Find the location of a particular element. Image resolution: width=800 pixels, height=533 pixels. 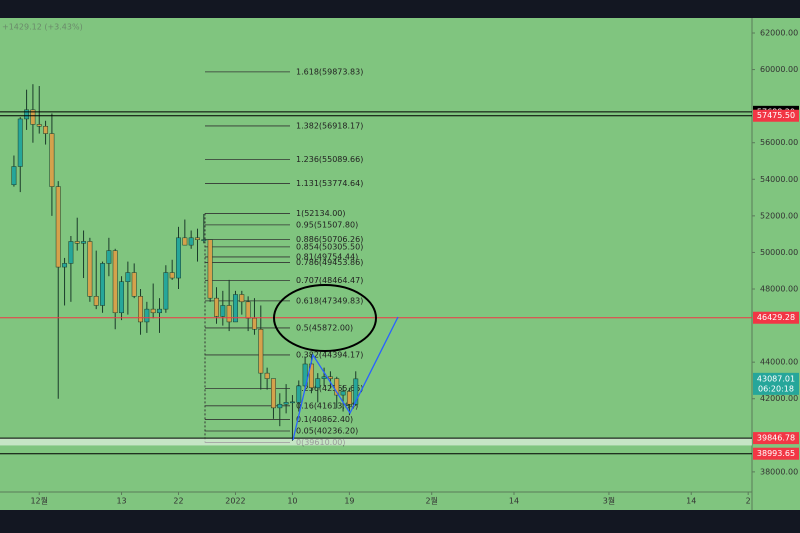

price-label: 39846.78 is located at coordinates (776, 438).